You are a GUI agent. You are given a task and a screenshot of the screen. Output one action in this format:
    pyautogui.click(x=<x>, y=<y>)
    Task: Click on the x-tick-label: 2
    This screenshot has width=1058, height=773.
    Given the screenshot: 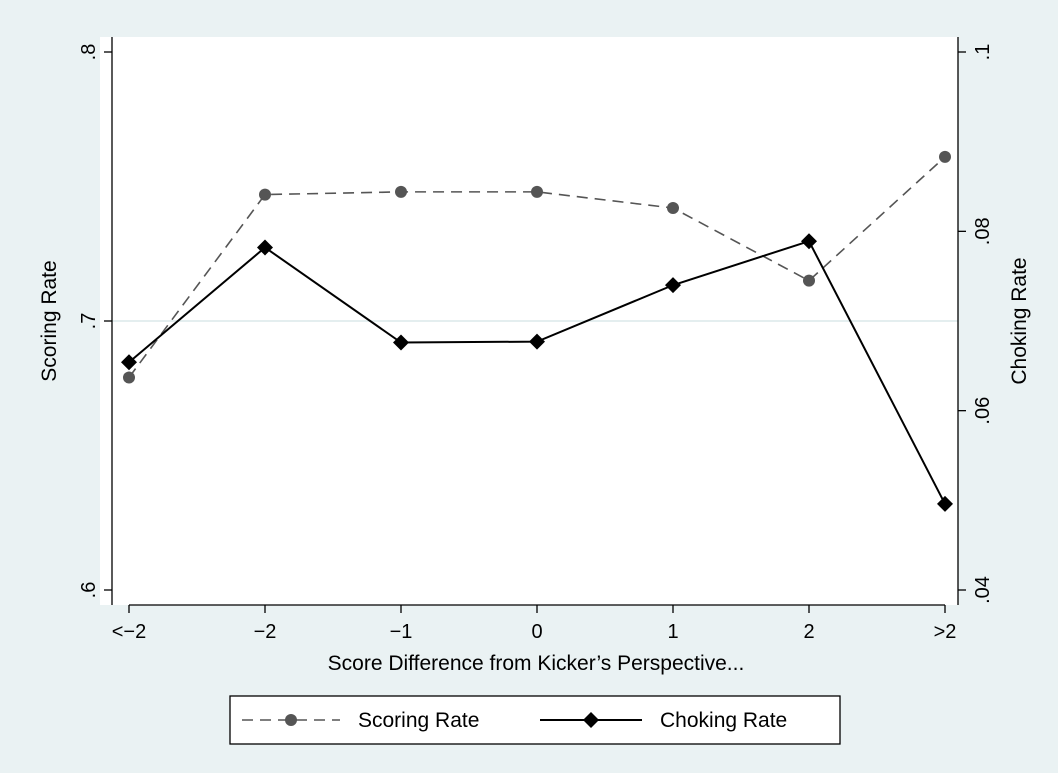 What is the action you would take?
    pyautogui.click(x=808, y=632)
    